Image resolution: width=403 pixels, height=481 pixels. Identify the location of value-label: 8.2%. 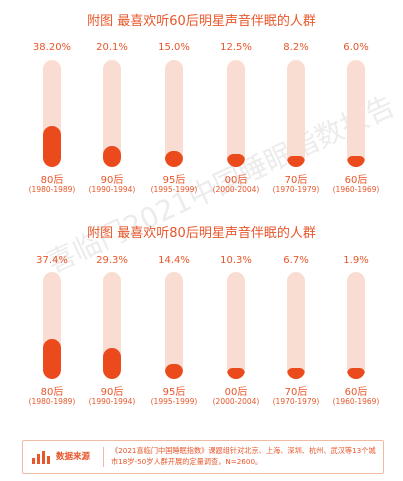
(296, 47).